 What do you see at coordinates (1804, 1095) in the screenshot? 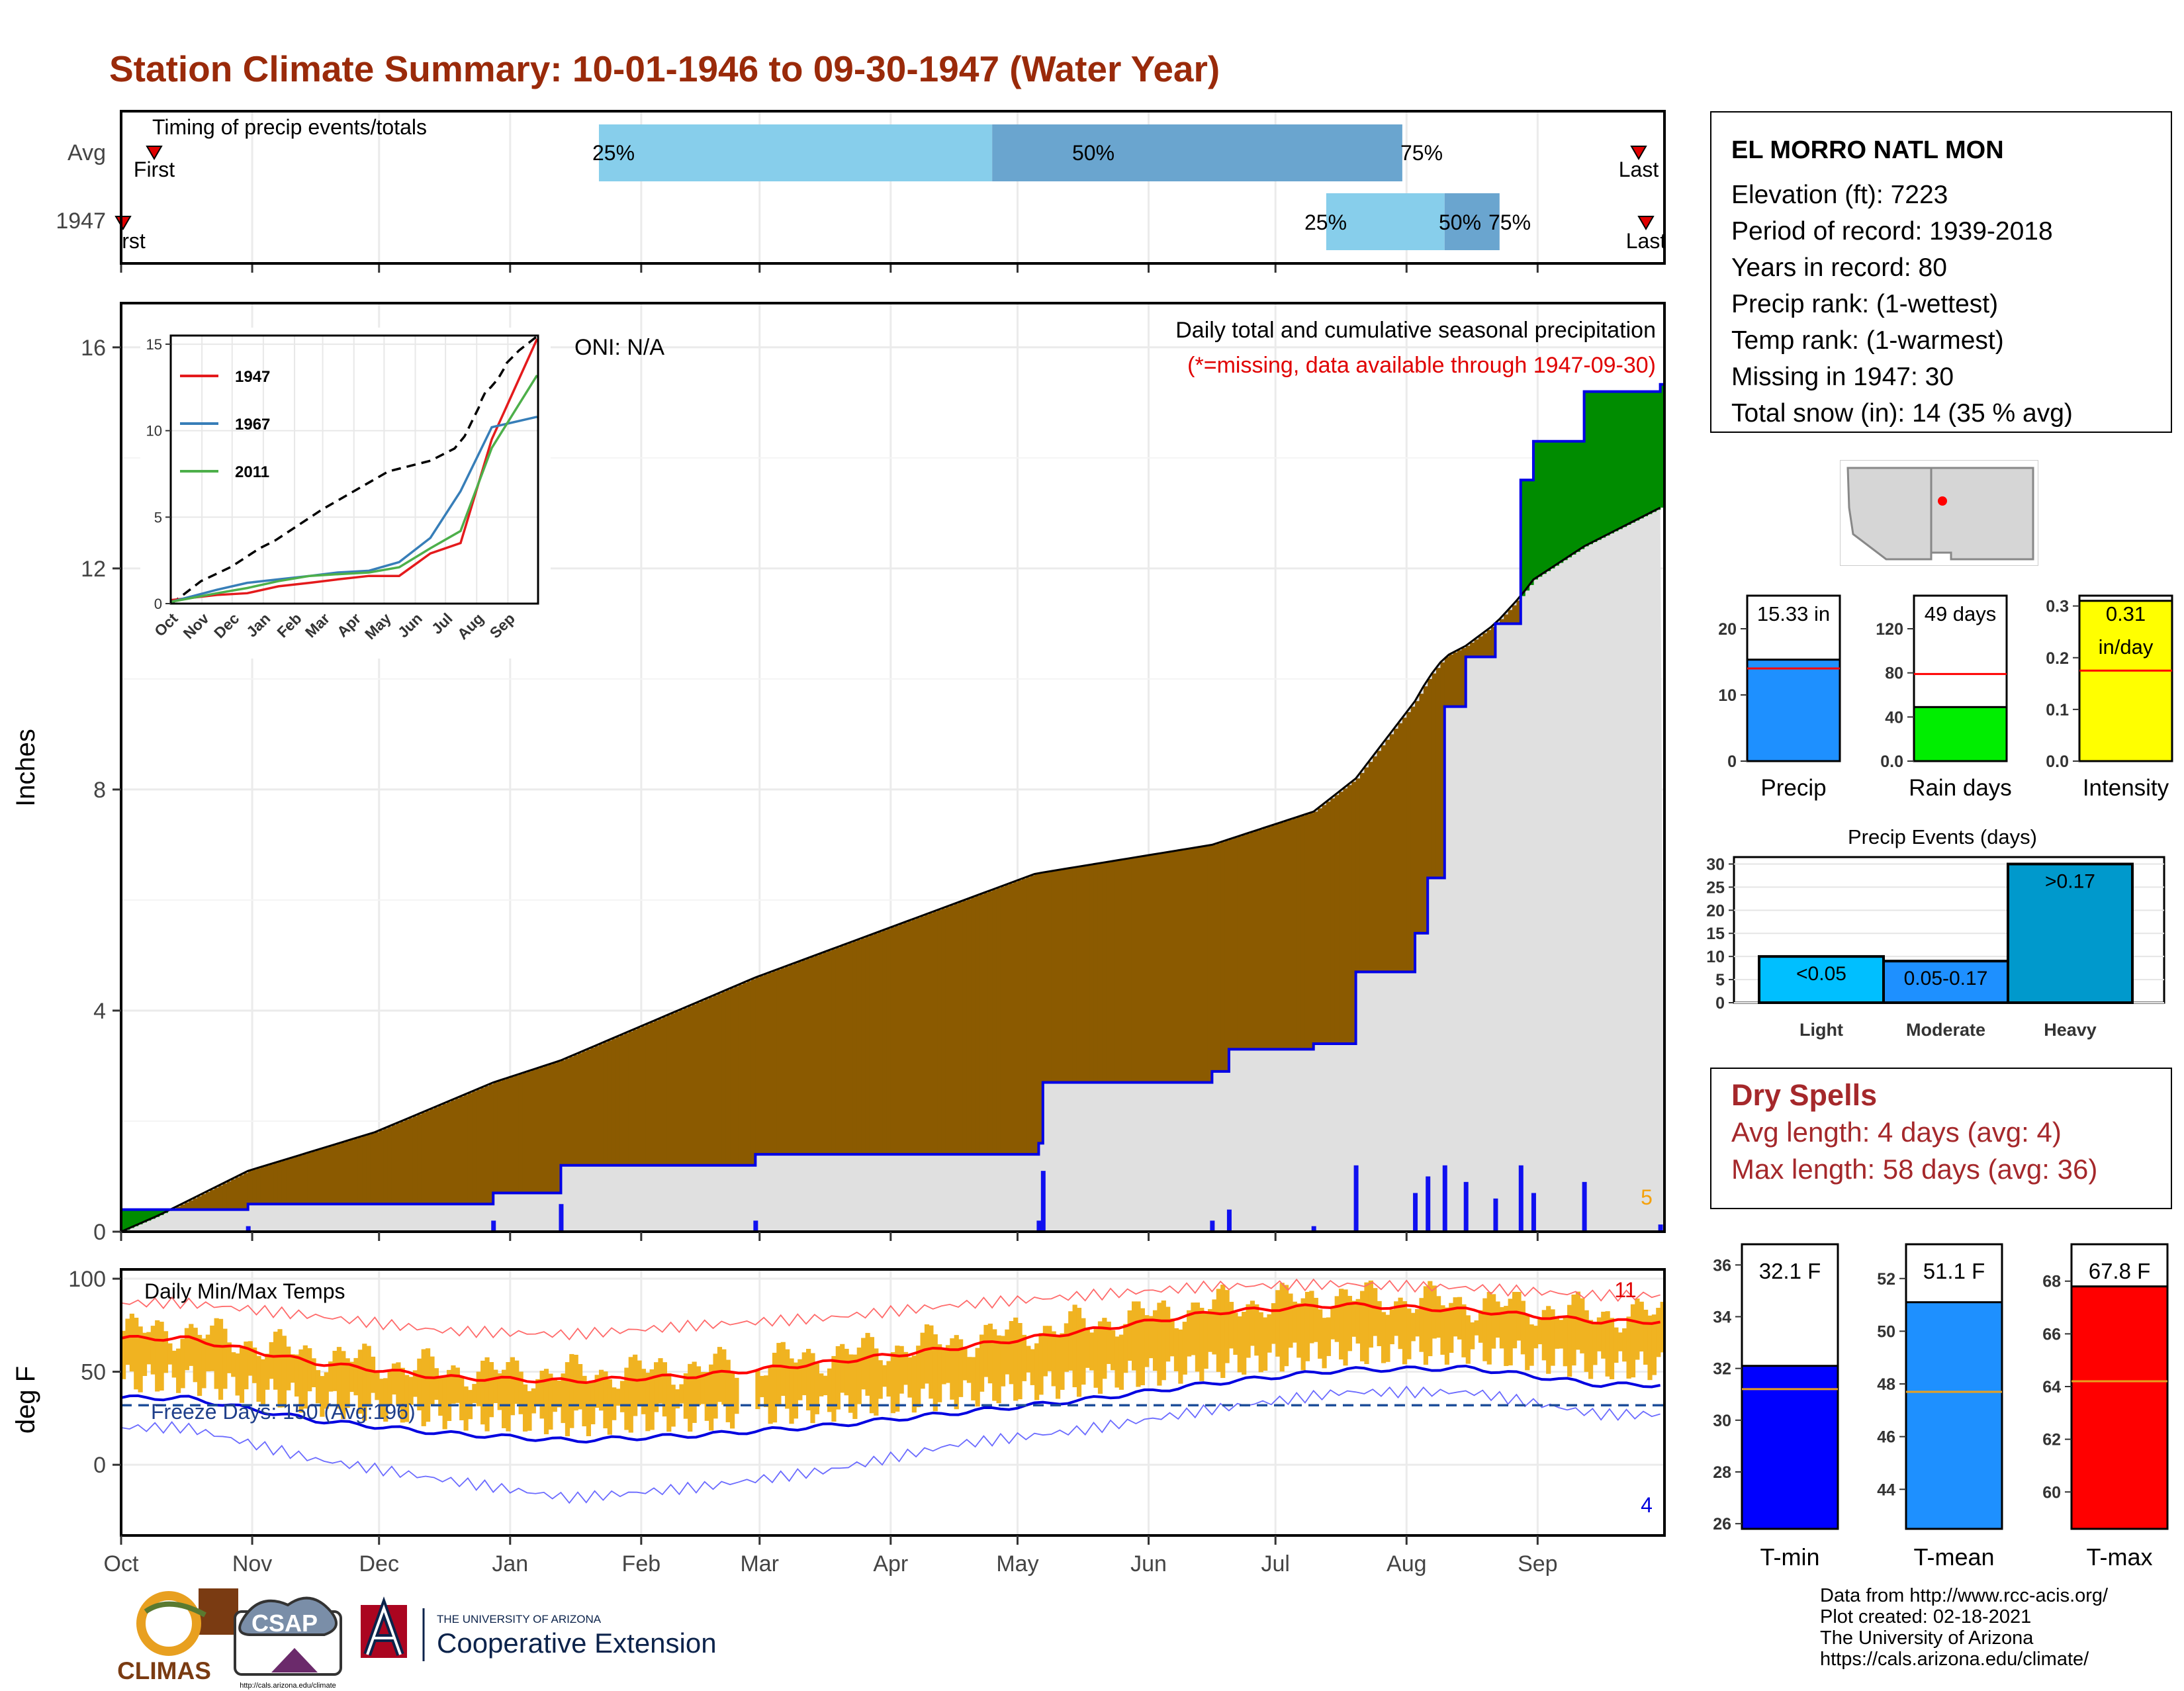
I see `dry-spells-title: Dry Spells` at bounding box center [1804, 1095].